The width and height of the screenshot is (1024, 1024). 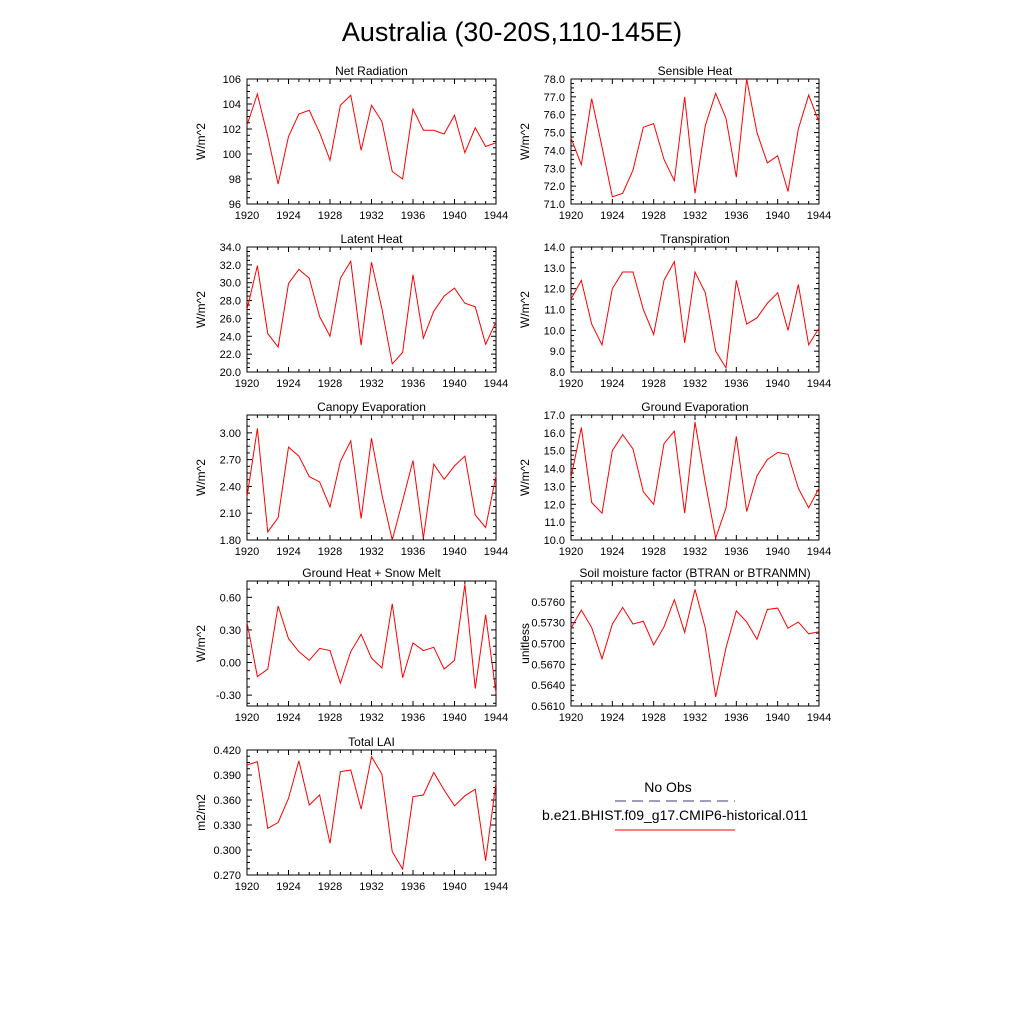 I want to click on y-tick-label: 0.5640, so click(x=548, y=686).